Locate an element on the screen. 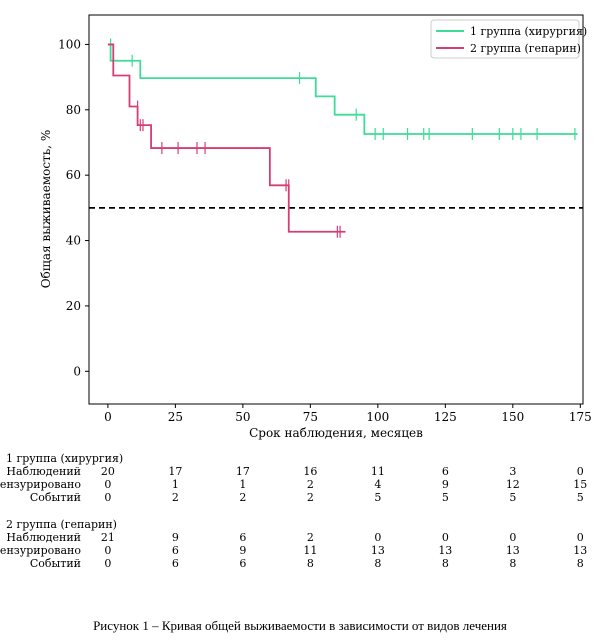 The height and width of the screenshot is (642, 600). legend-box is located at coordinates (505, 39).